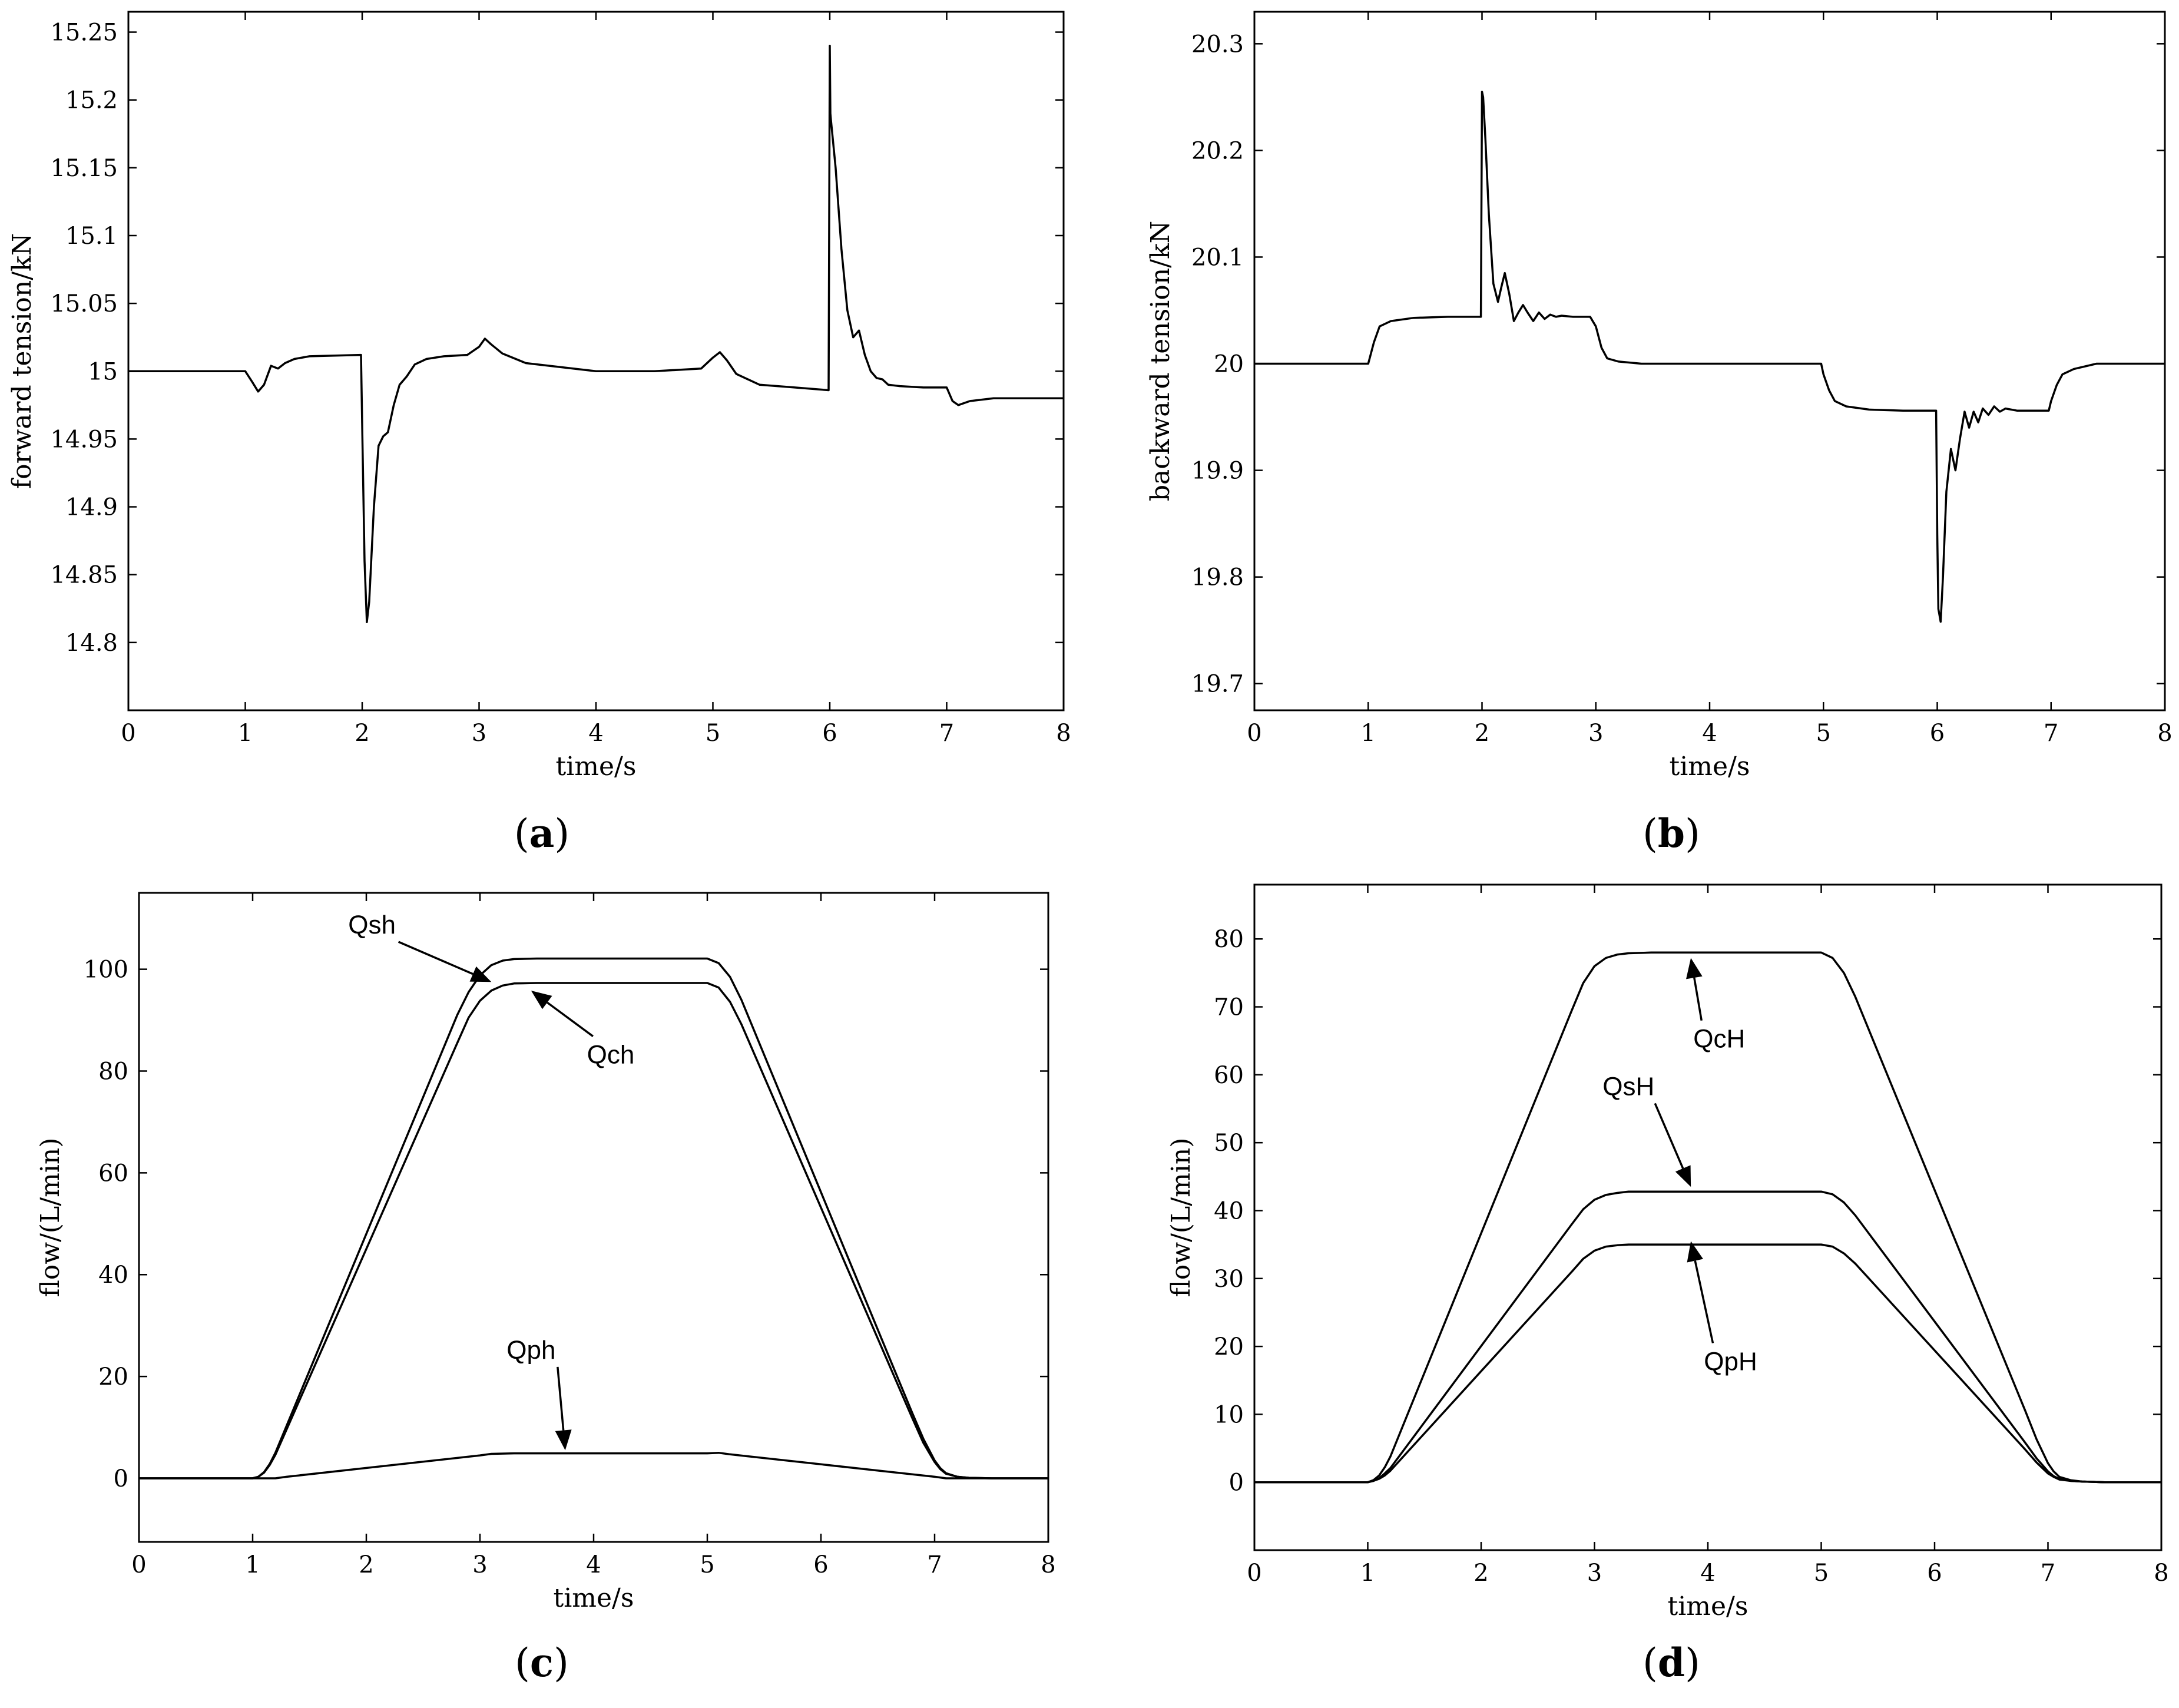  I want to click on series-line-qch, so click(1707, 1218).